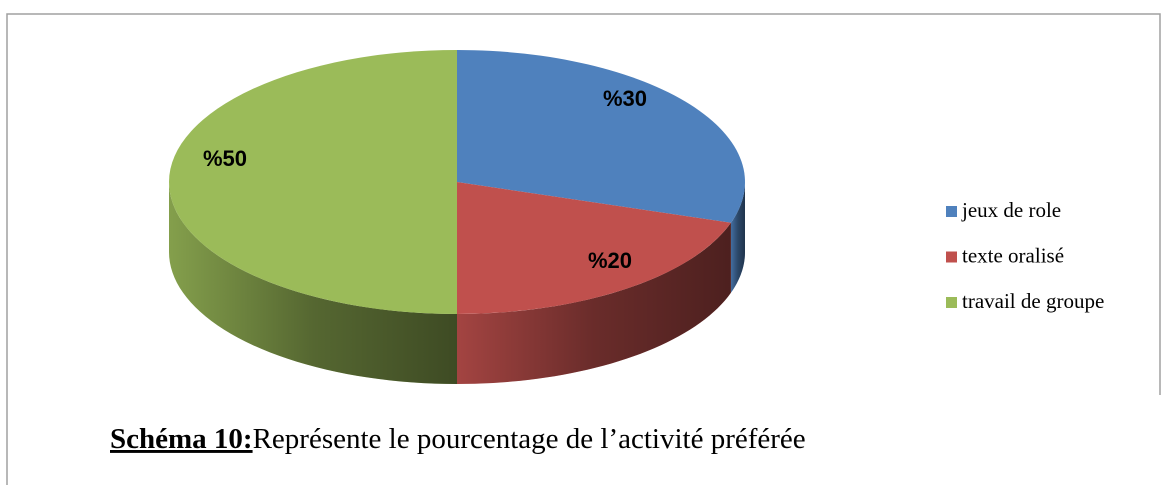  Describe the element at coordinates (1033, 301) in the screenshot. I see `legend-label: travail de groupe` at that location.